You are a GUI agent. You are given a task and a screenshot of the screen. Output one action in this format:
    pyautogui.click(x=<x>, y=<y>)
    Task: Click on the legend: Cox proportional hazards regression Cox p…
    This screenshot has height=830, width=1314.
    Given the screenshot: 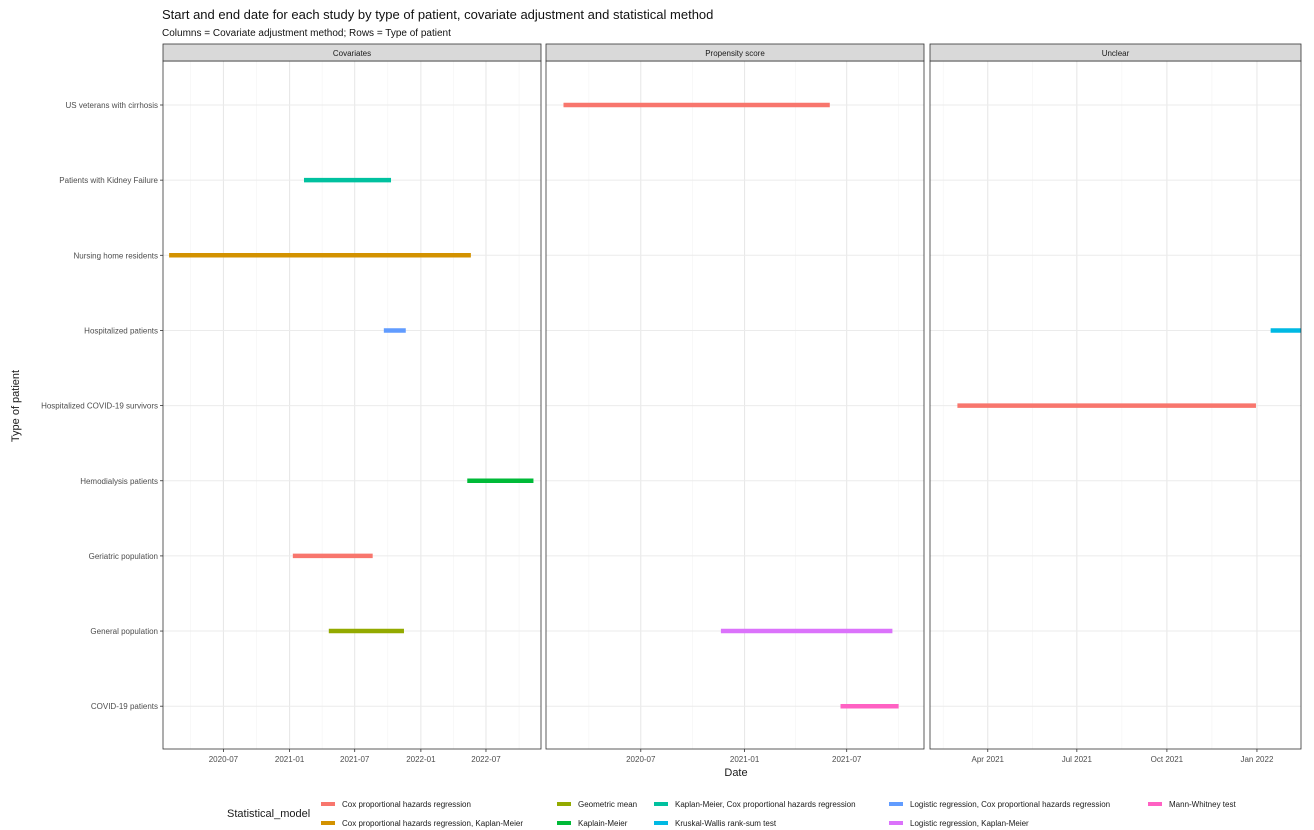 What is the action you would take?
    pyautogui.click(x=778, y=814)
    